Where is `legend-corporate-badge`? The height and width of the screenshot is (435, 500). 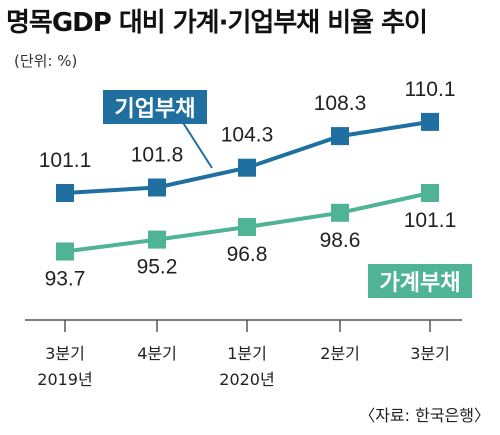
legend-corporate-badge is located at coordinates (155, 107).